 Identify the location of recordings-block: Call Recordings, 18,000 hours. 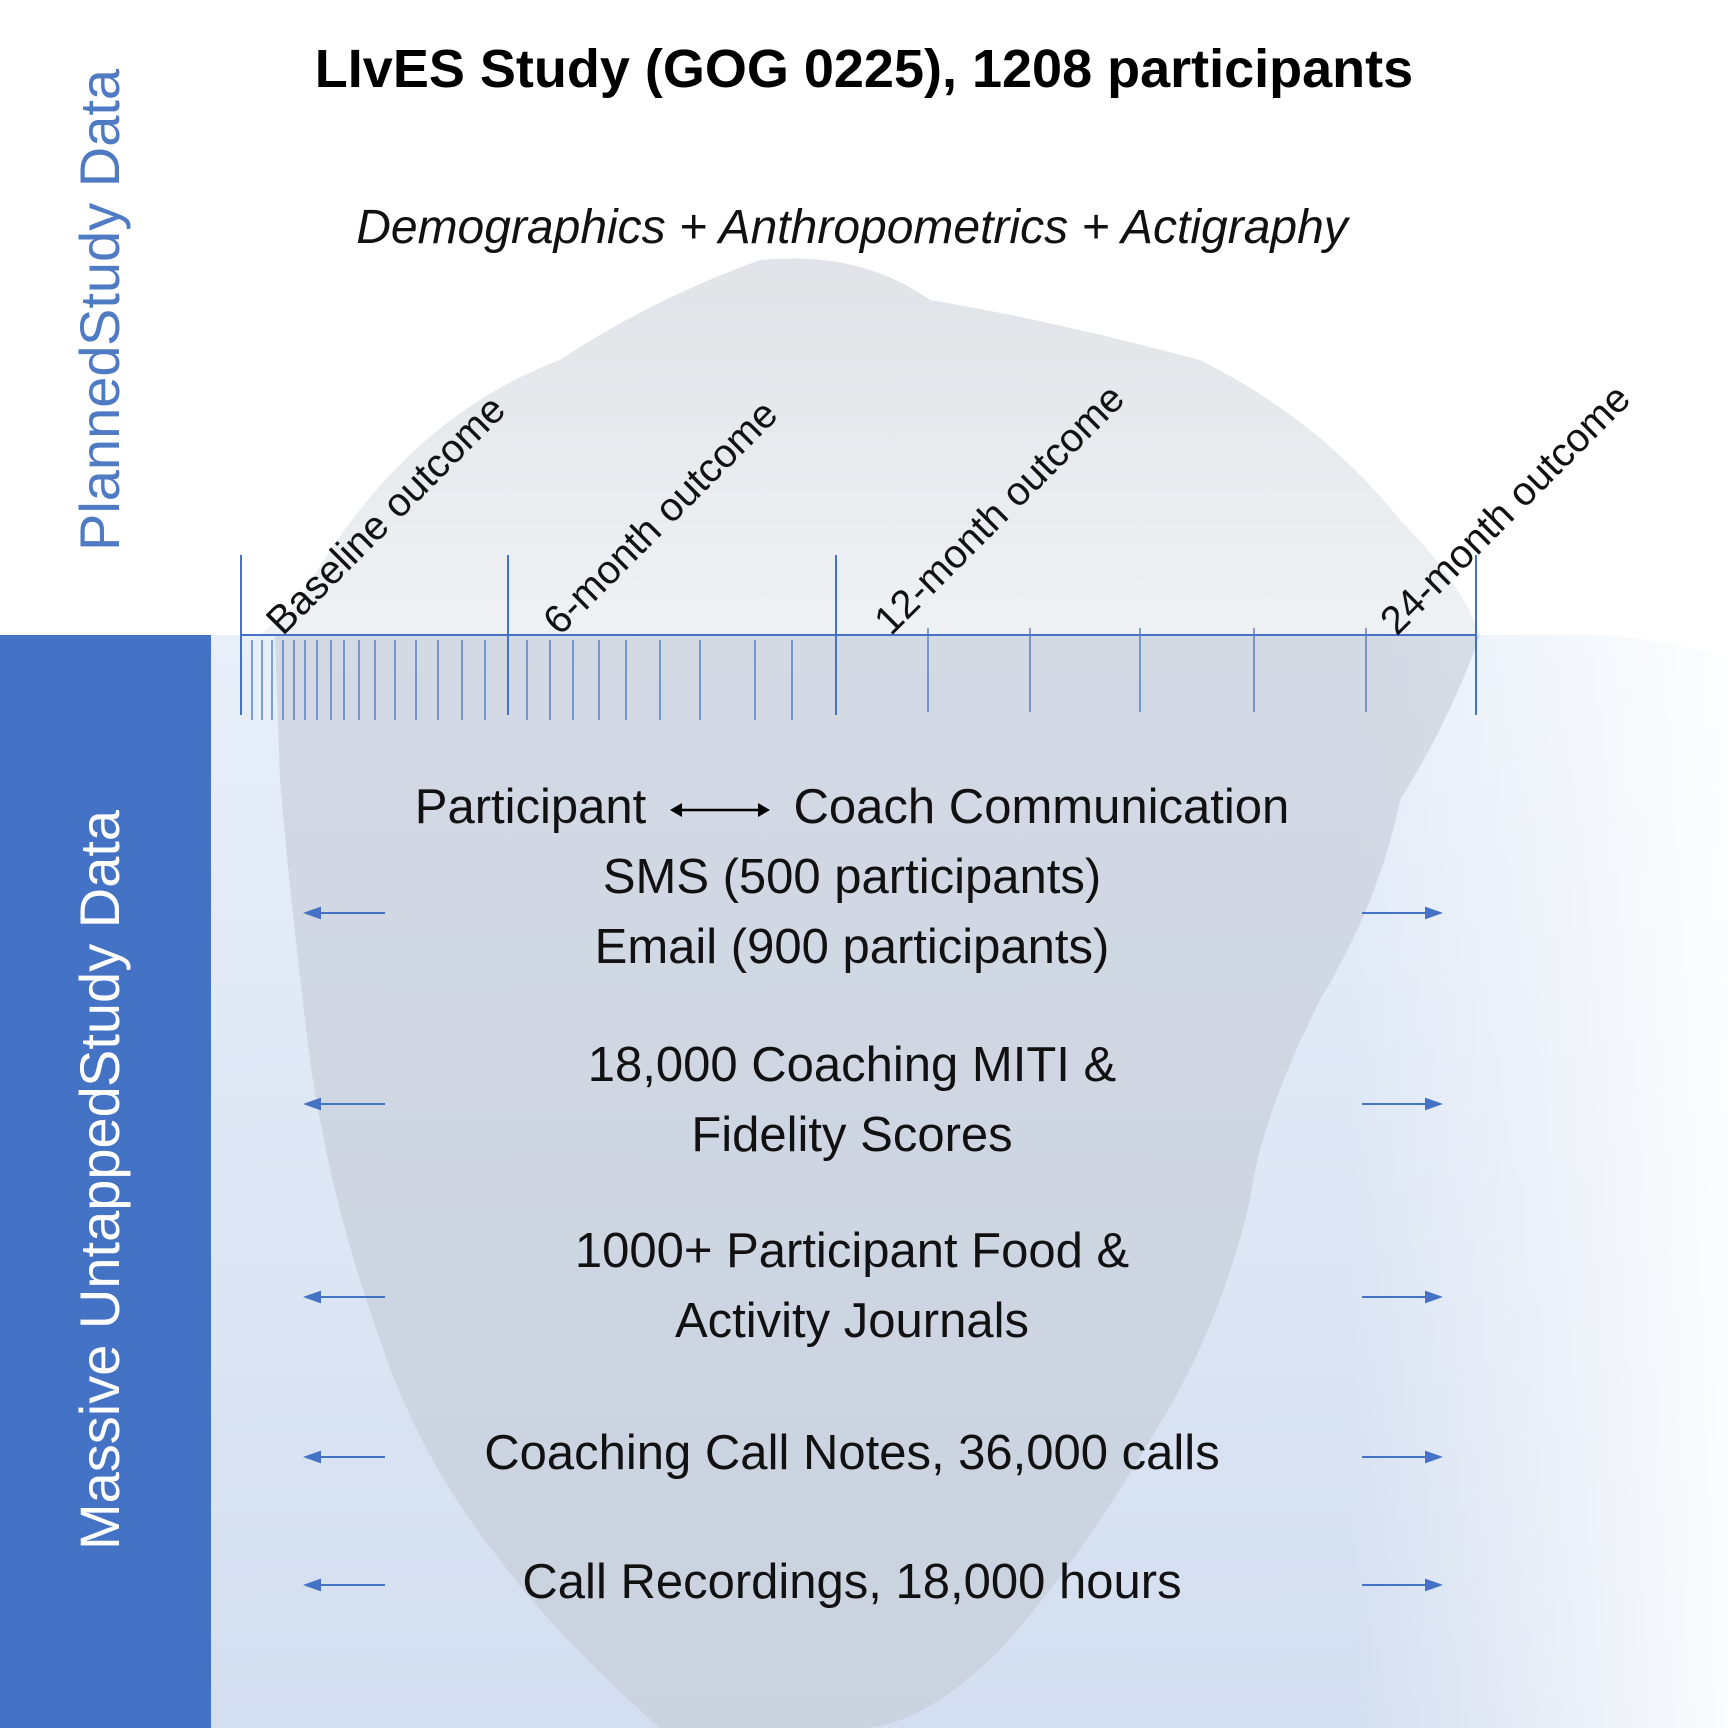
(852, 1582).